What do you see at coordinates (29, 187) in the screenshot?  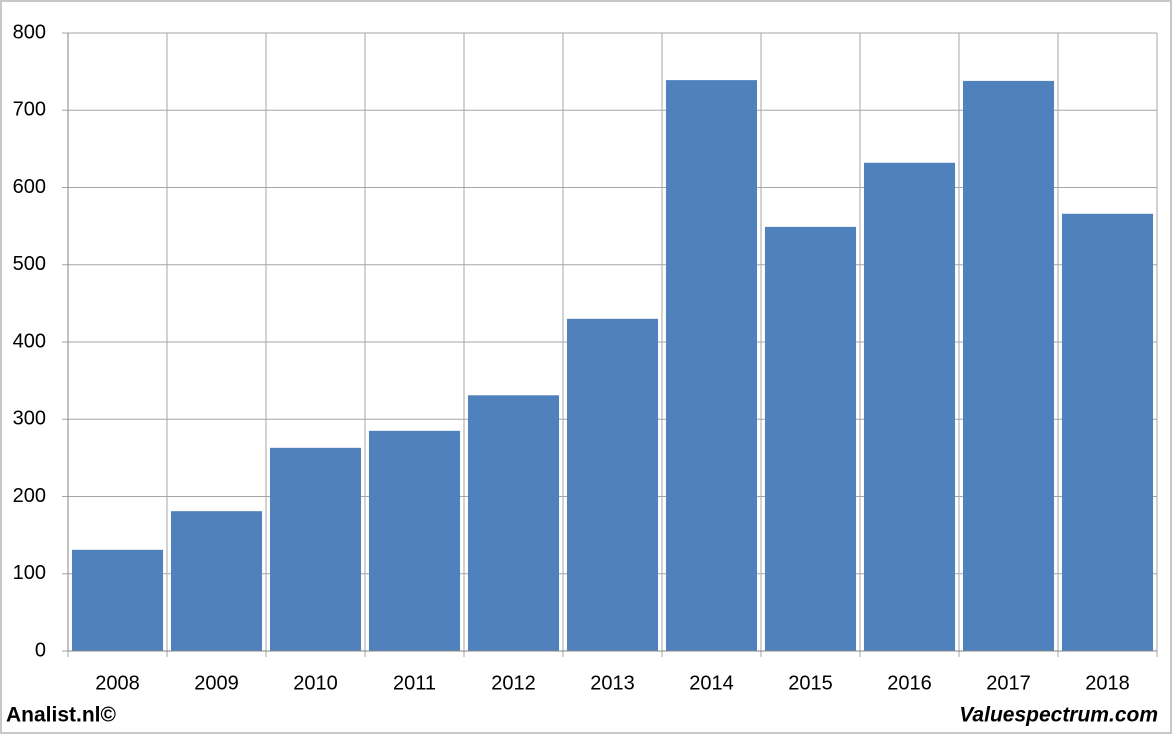 I see `y-tick-label: 600` at bounding box center [29, 187].